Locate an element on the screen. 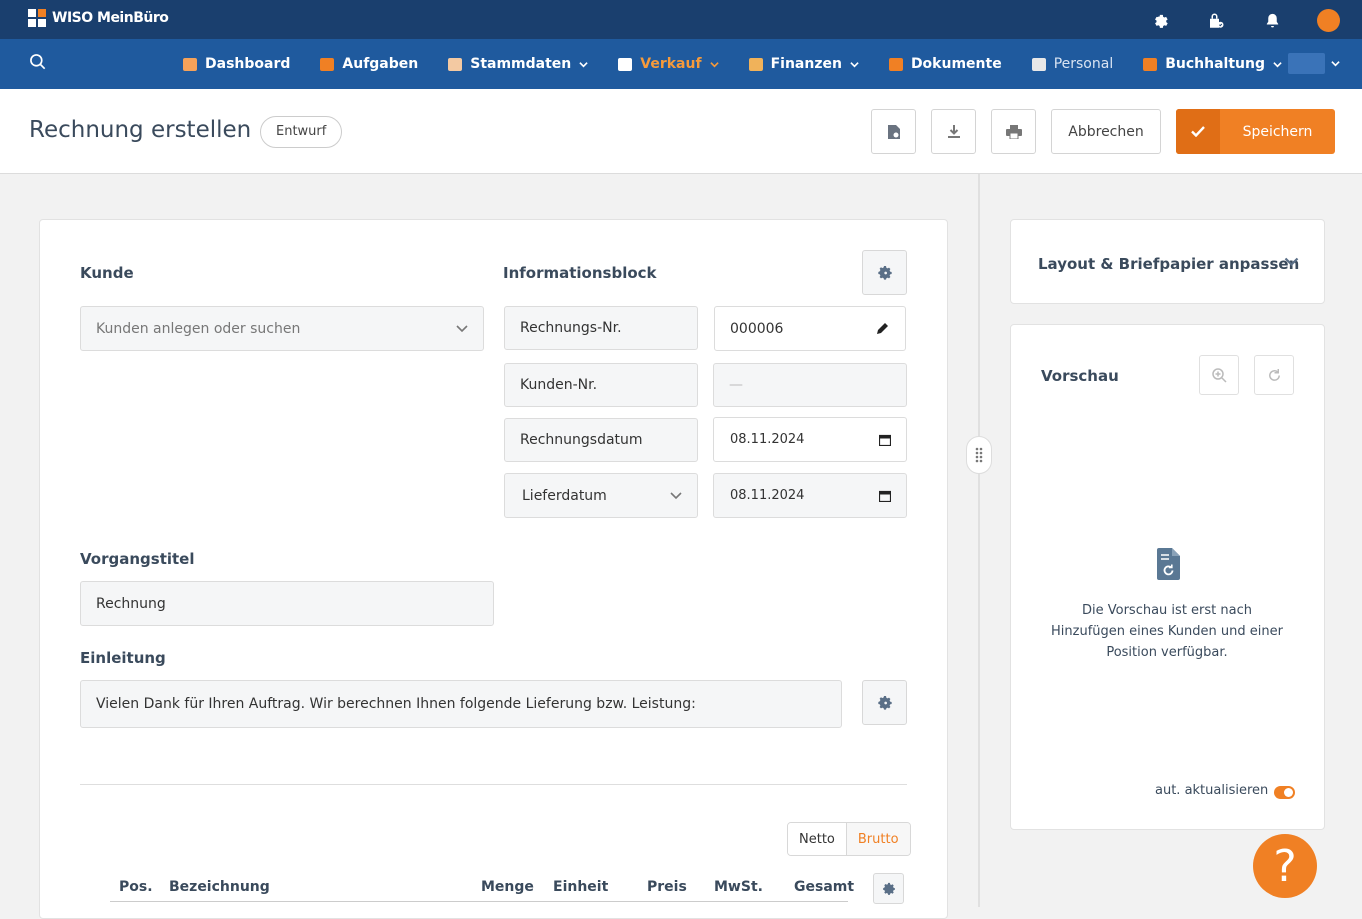 The image size is (1362, 919). nav-item-label: Finanzen is located at coordinates (806, 64).